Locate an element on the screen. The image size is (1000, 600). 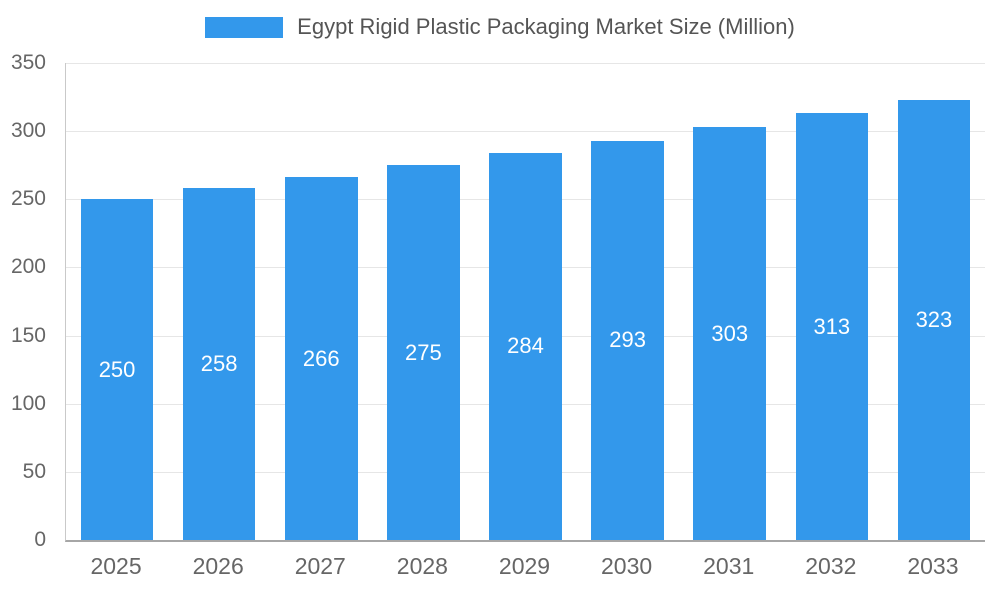
bar-2030: 293 is located at coordinates (627, 340).